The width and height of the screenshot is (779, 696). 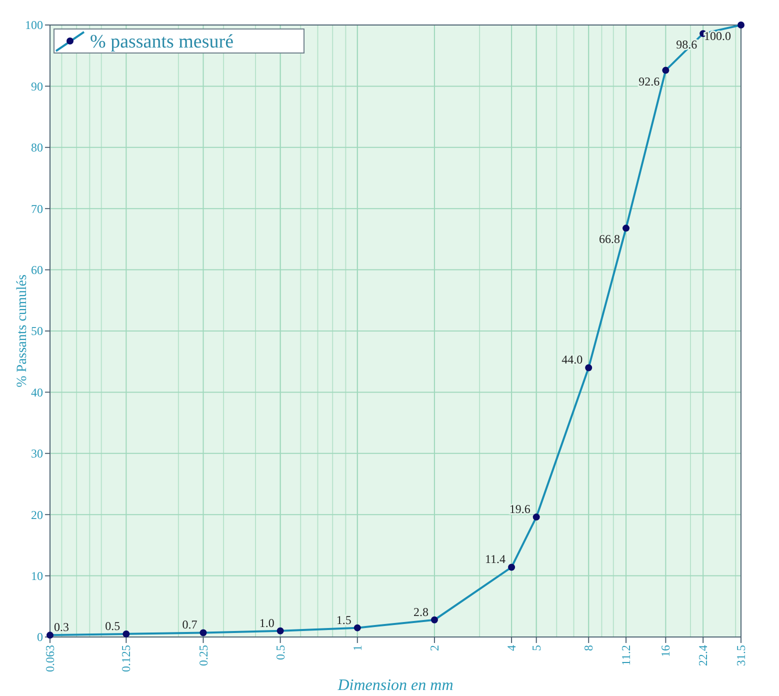 What do you see at coordinates (703, 655) in the screenshot?
I see `x-tick-label: 22.4` at bounding box center [703, 655].